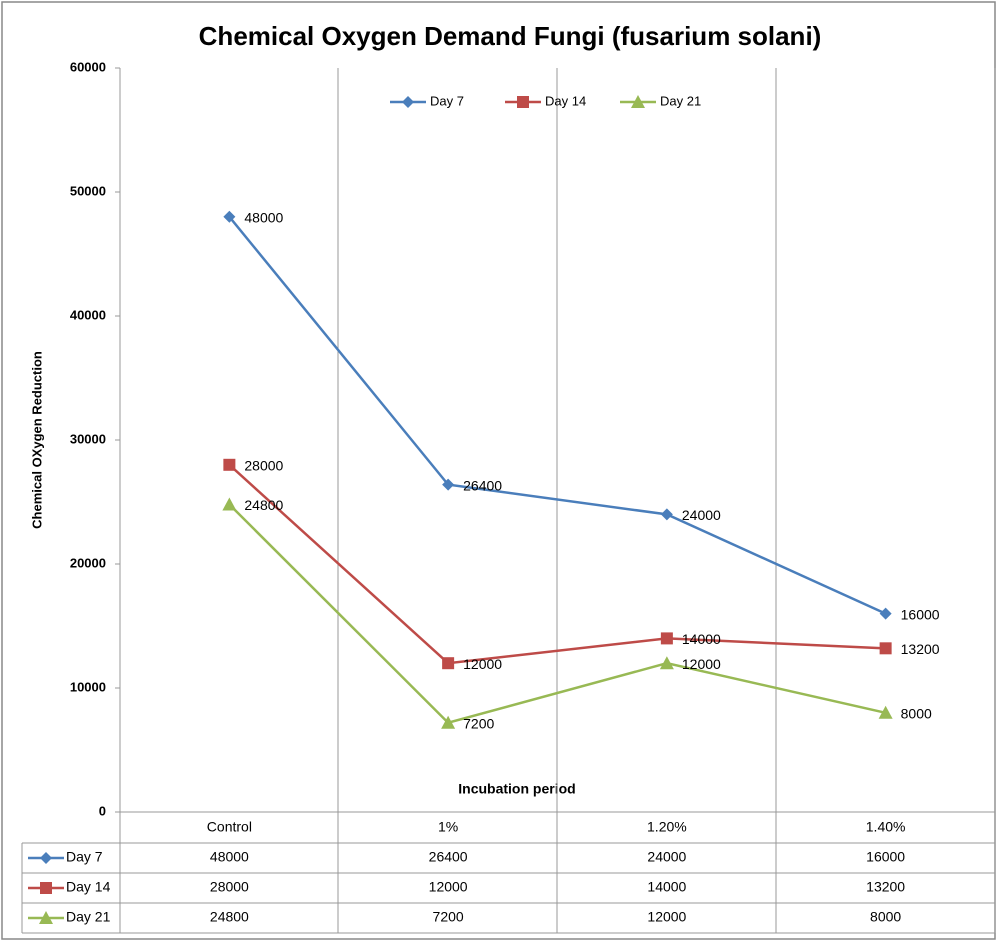 This screenshot has width=998, height=942. I want to click on table-row-label: Day 7, so click(84, 857).